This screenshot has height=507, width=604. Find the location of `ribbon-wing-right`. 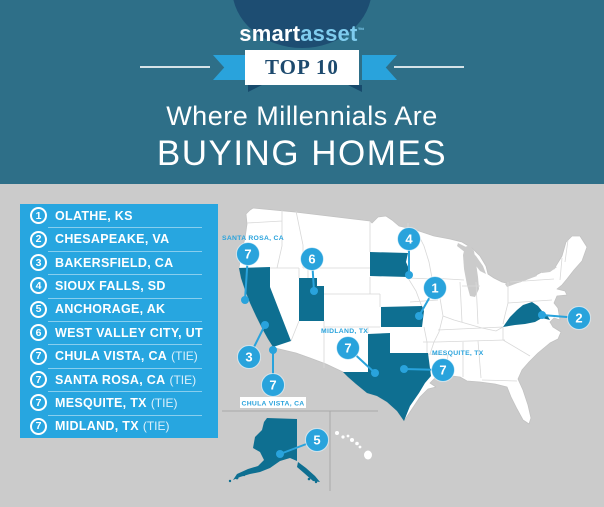

ribbon-wing-right is located at coordinates (379, 67).